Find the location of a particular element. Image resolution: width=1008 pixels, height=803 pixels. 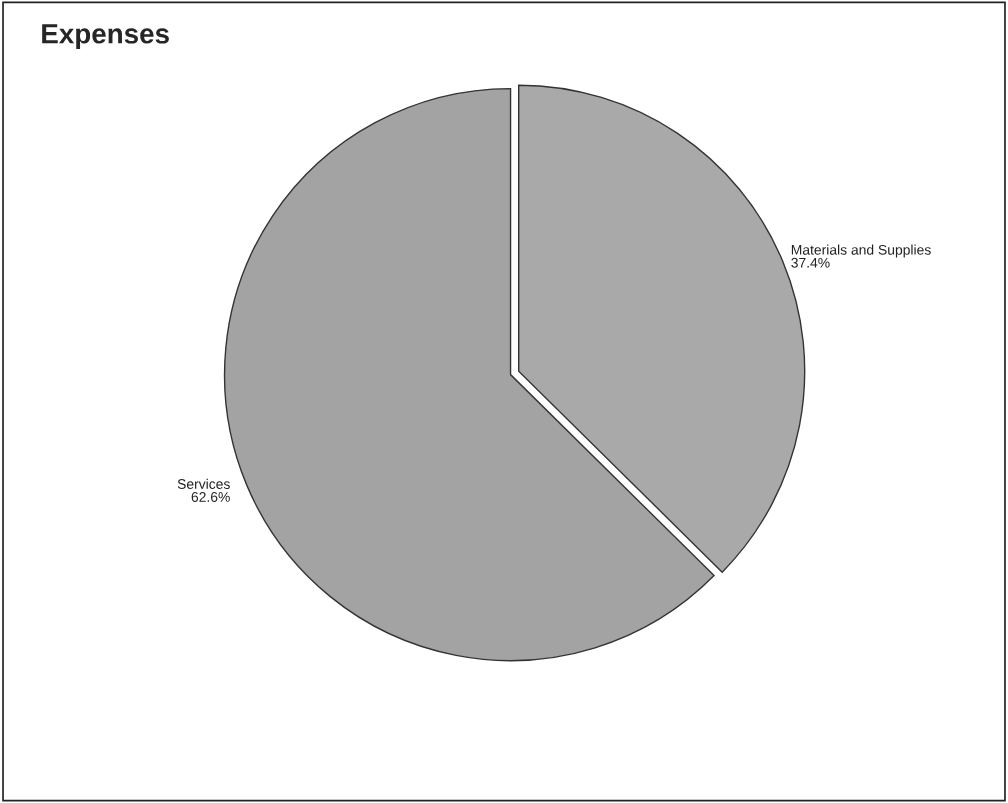

data-label: 62.6% is located at coordinates (210, 497).